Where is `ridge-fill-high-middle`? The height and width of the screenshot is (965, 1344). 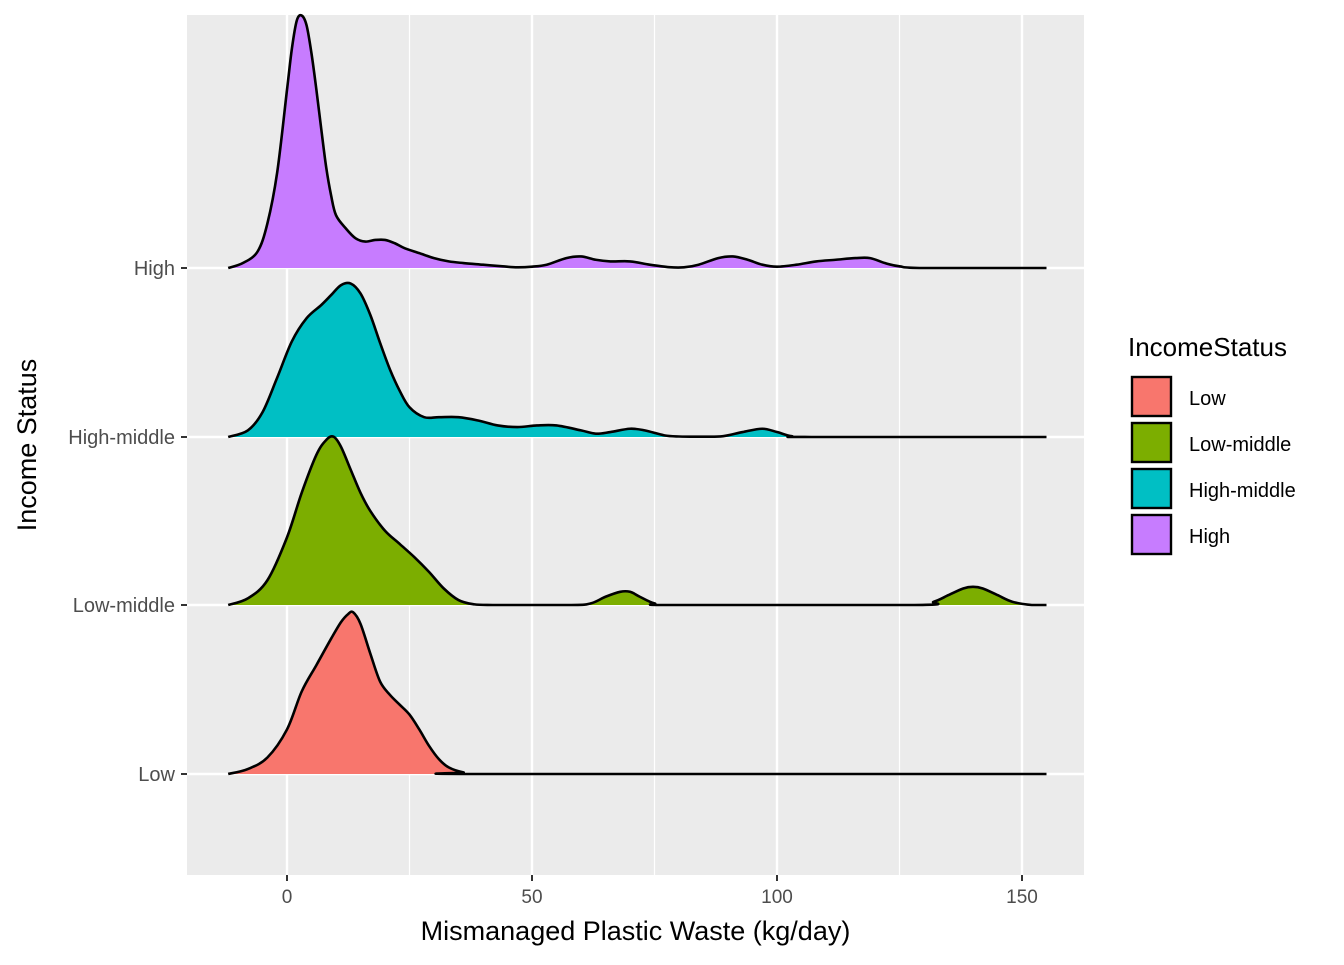
ridge-fill-high-middle is located at coordinates (637, 359).